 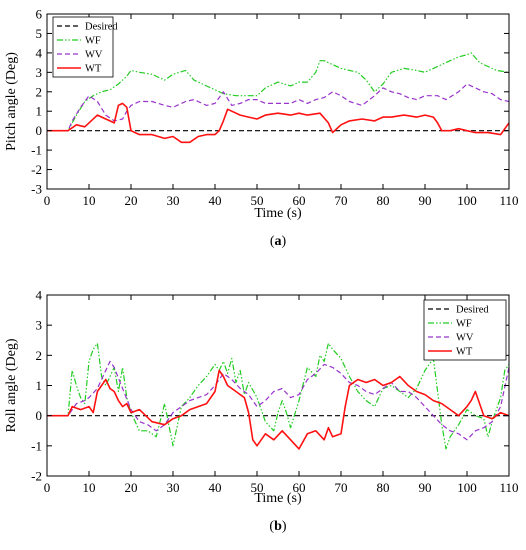 I want to click on y-tick-label: 5, so click(x=39, y=33).